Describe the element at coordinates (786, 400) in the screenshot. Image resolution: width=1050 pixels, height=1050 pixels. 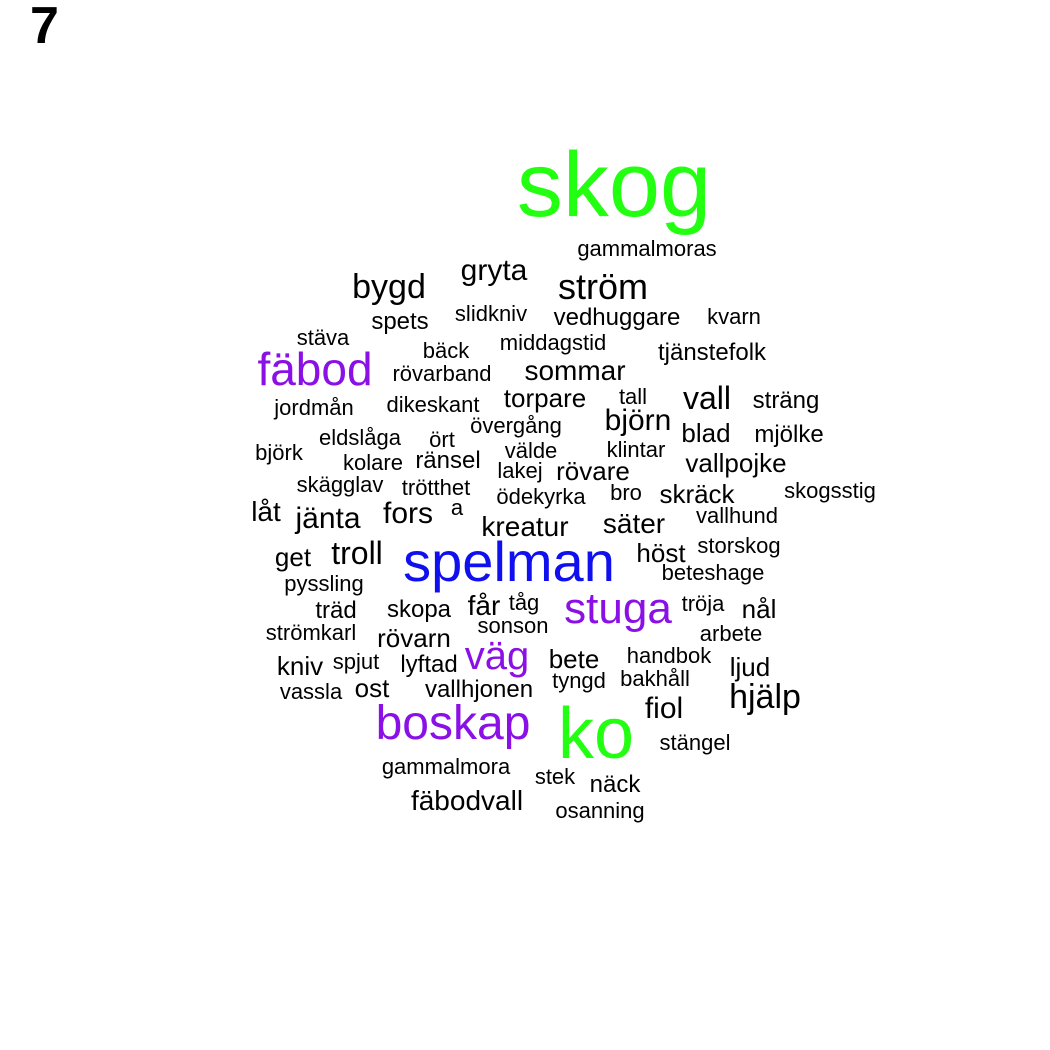
I see `cloud-word: sträng` at that location.